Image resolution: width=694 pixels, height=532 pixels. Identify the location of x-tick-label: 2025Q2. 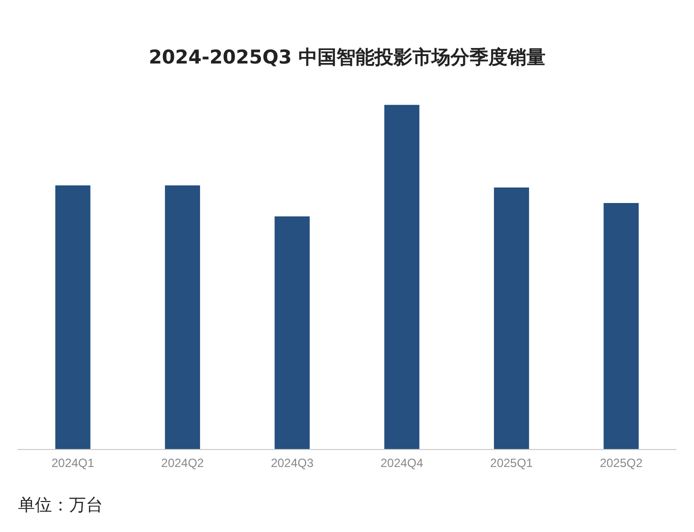
(621, 463).